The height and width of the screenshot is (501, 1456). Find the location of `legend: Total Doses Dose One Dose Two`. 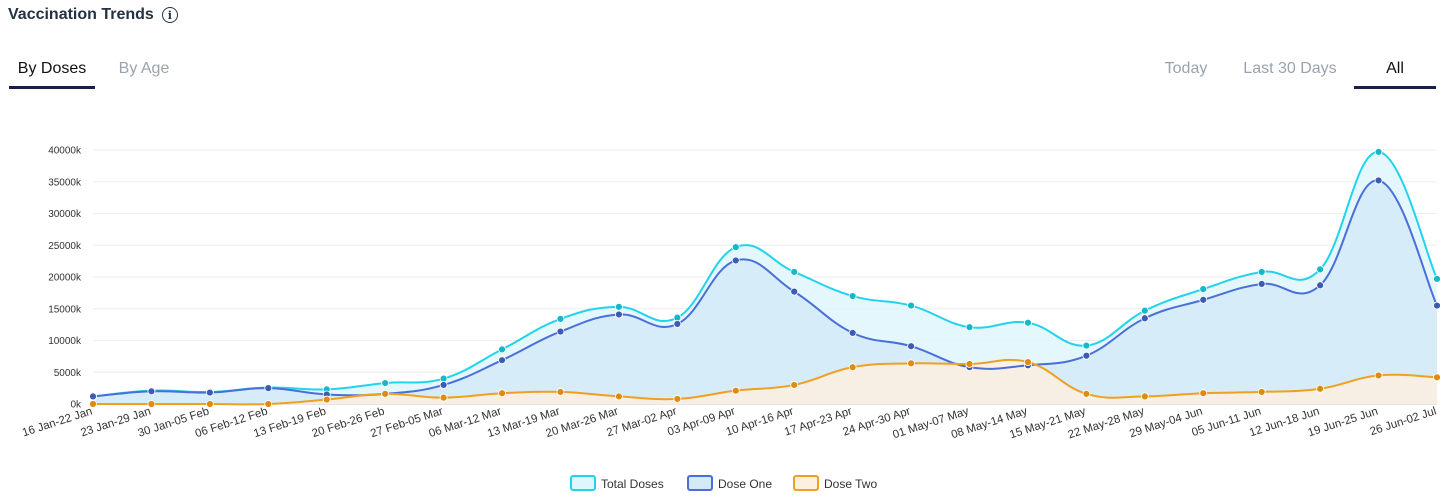

legend: Total Doses Dose One Dose Two is located at coordinates (723, 483).